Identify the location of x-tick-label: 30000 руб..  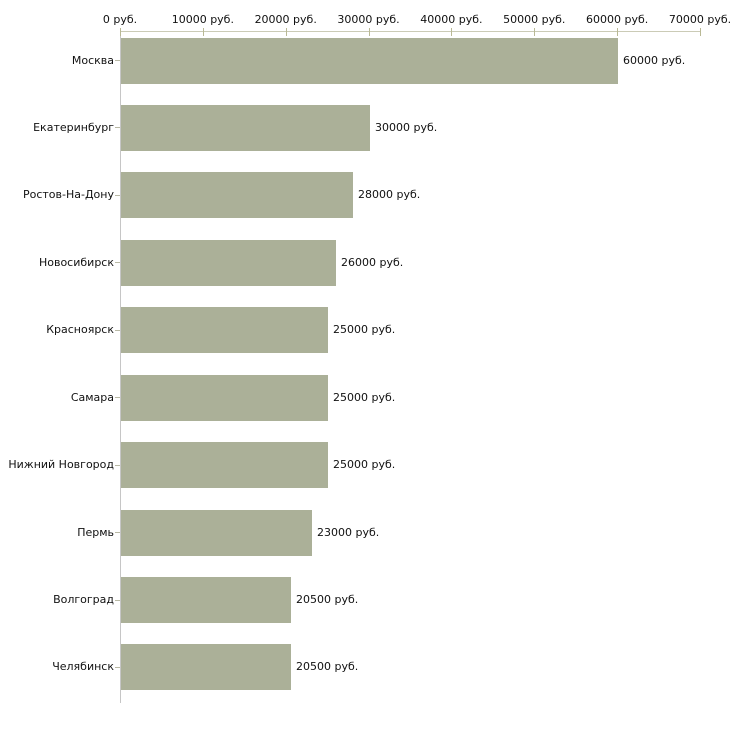
(368, 19).